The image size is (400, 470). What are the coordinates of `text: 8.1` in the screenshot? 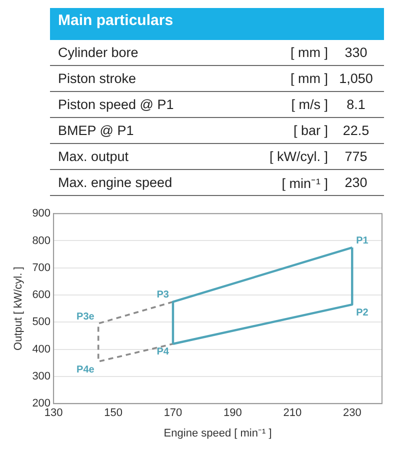 It's located at (356, 104).